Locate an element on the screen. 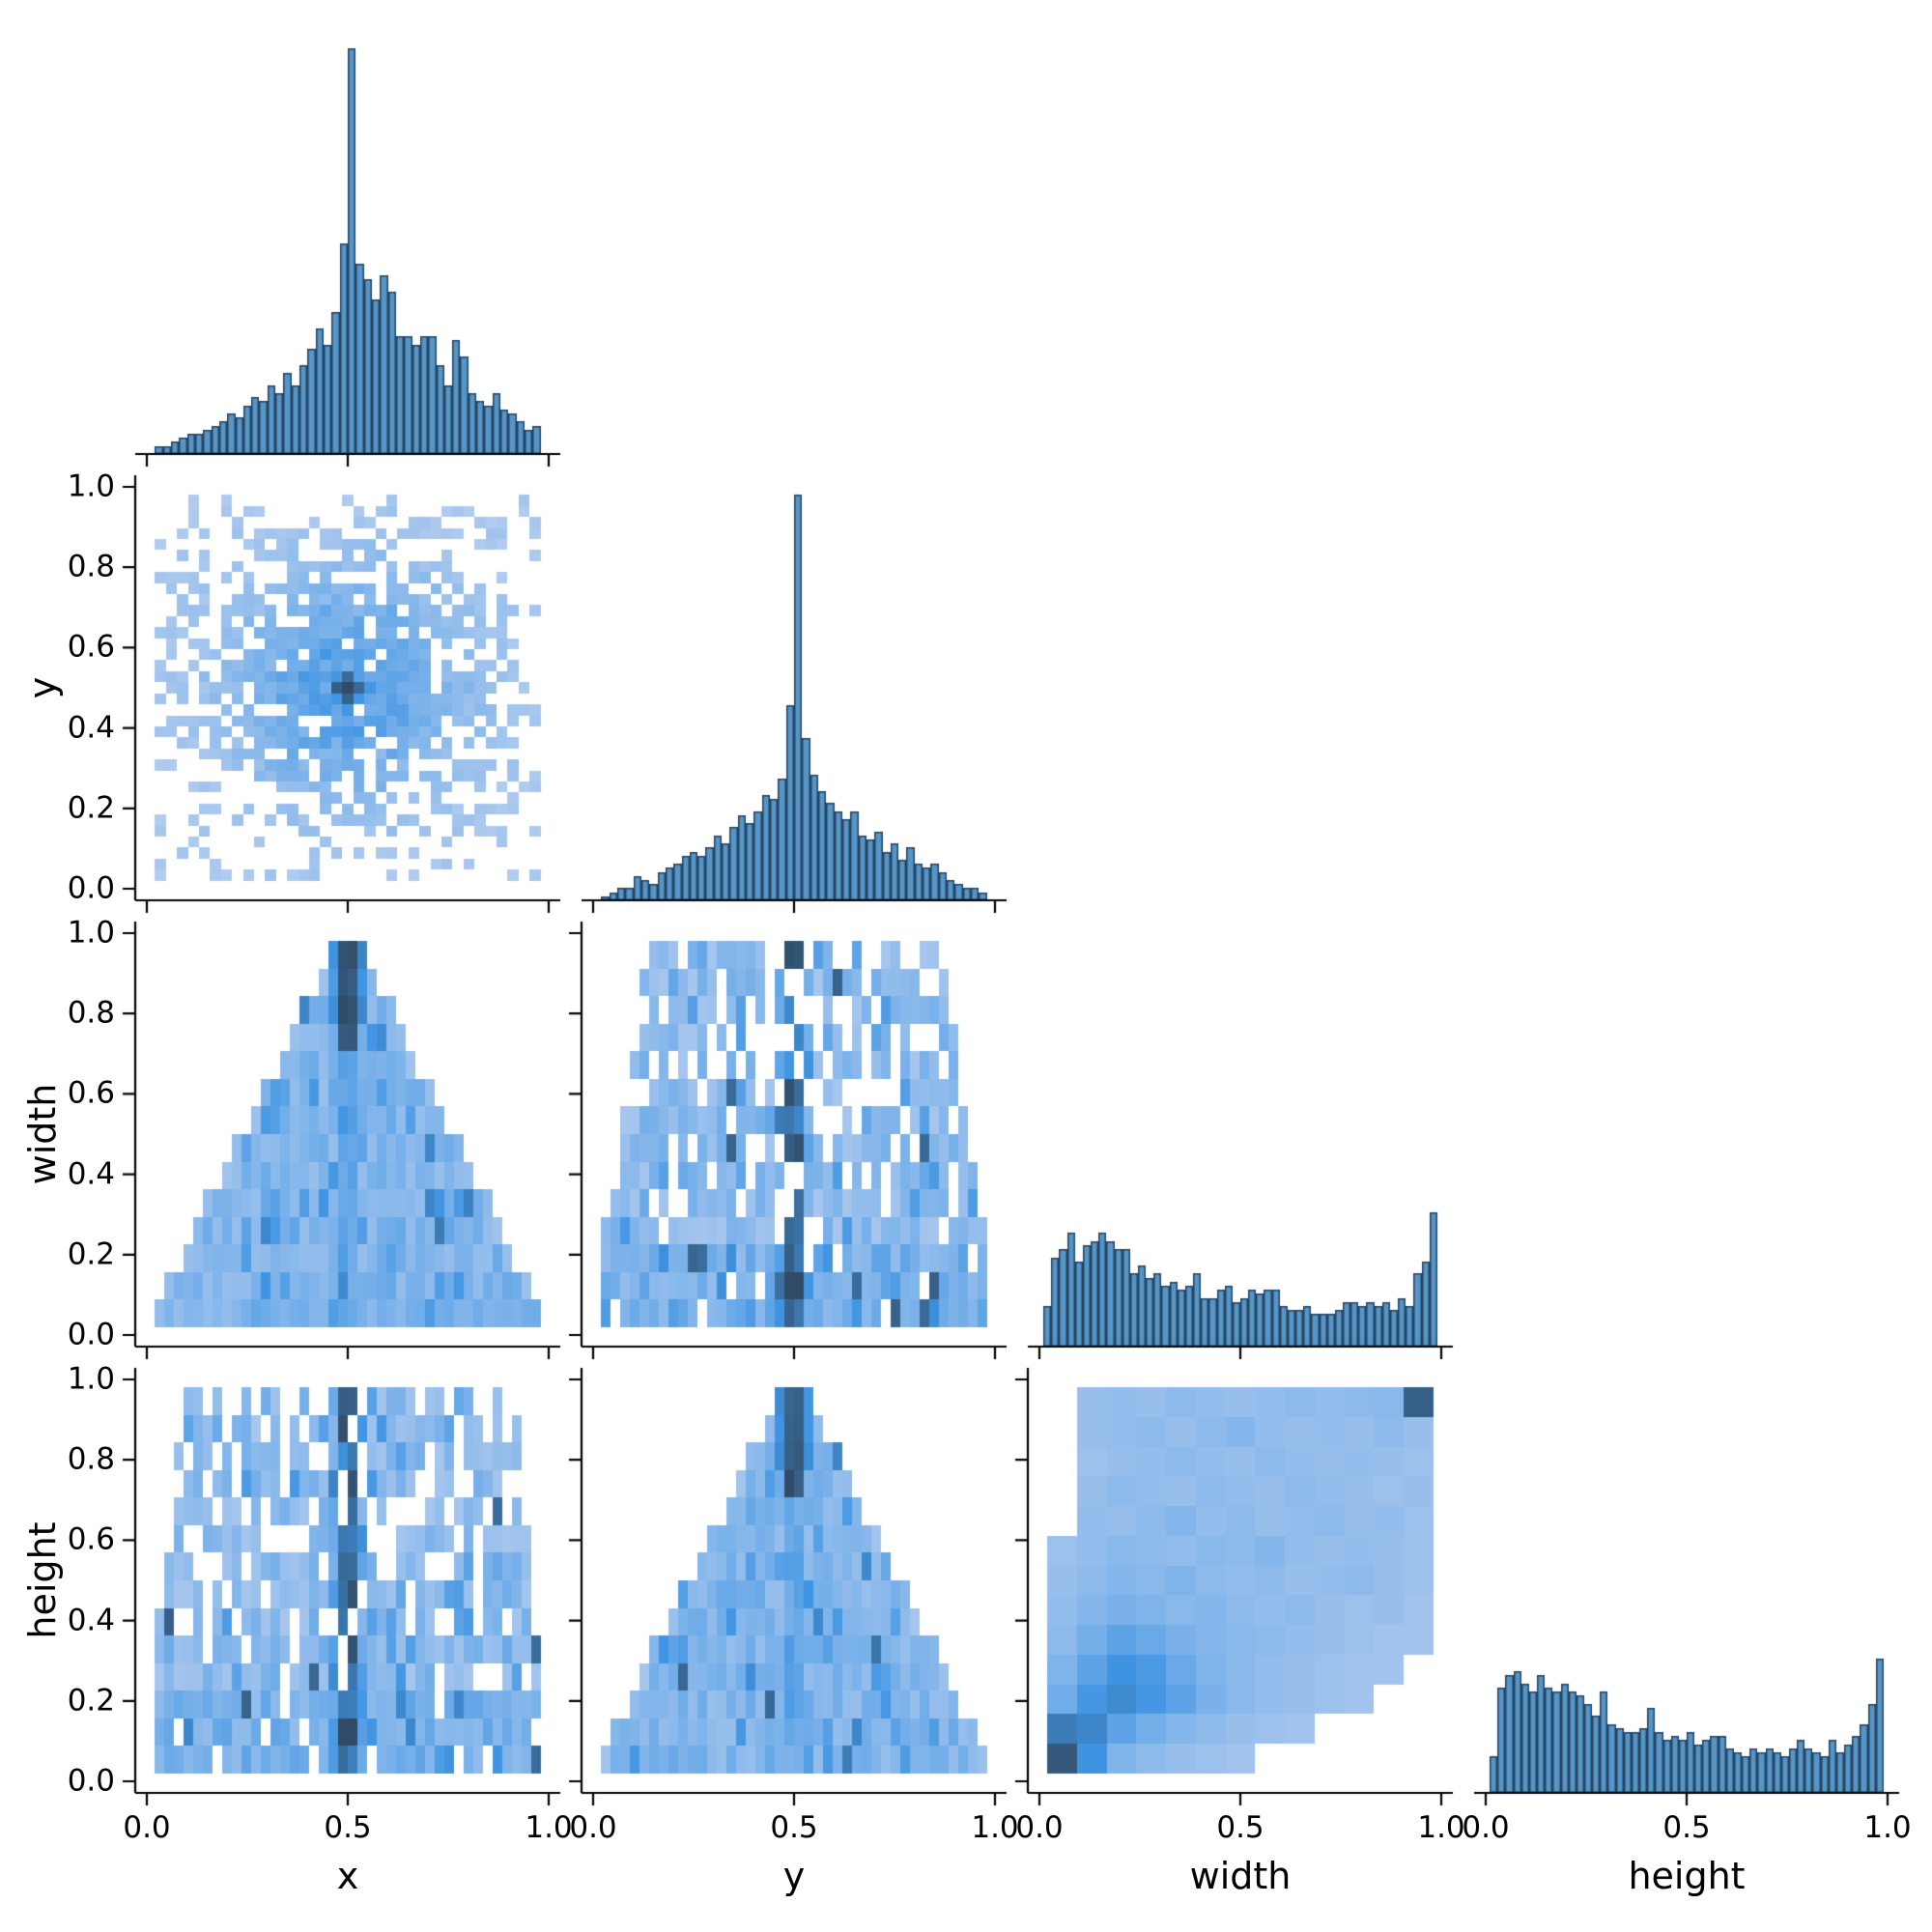  x-axis-label-height: height is located at coordinates (1687, 1876).